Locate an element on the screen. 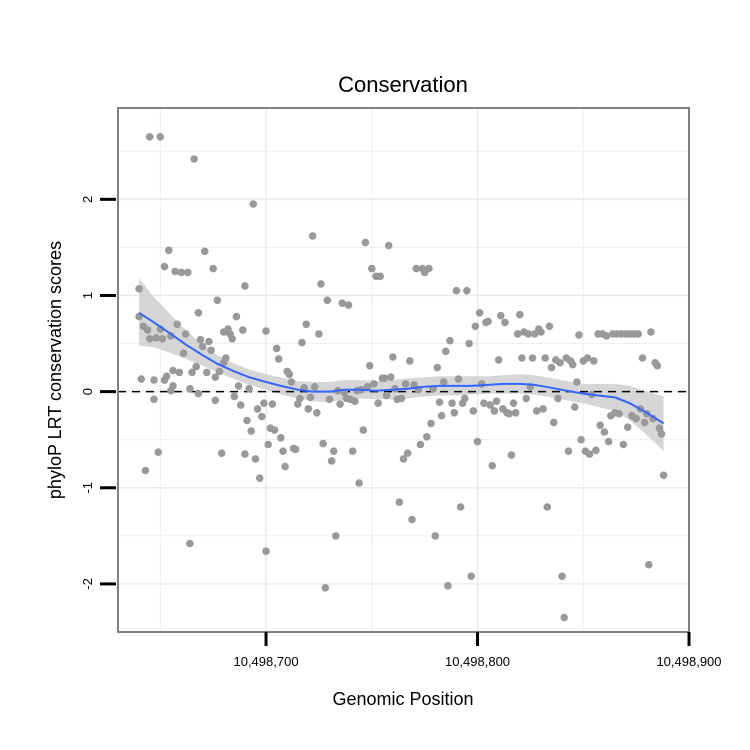  y-tick-label: 0 is located at coordinates (87, 391).